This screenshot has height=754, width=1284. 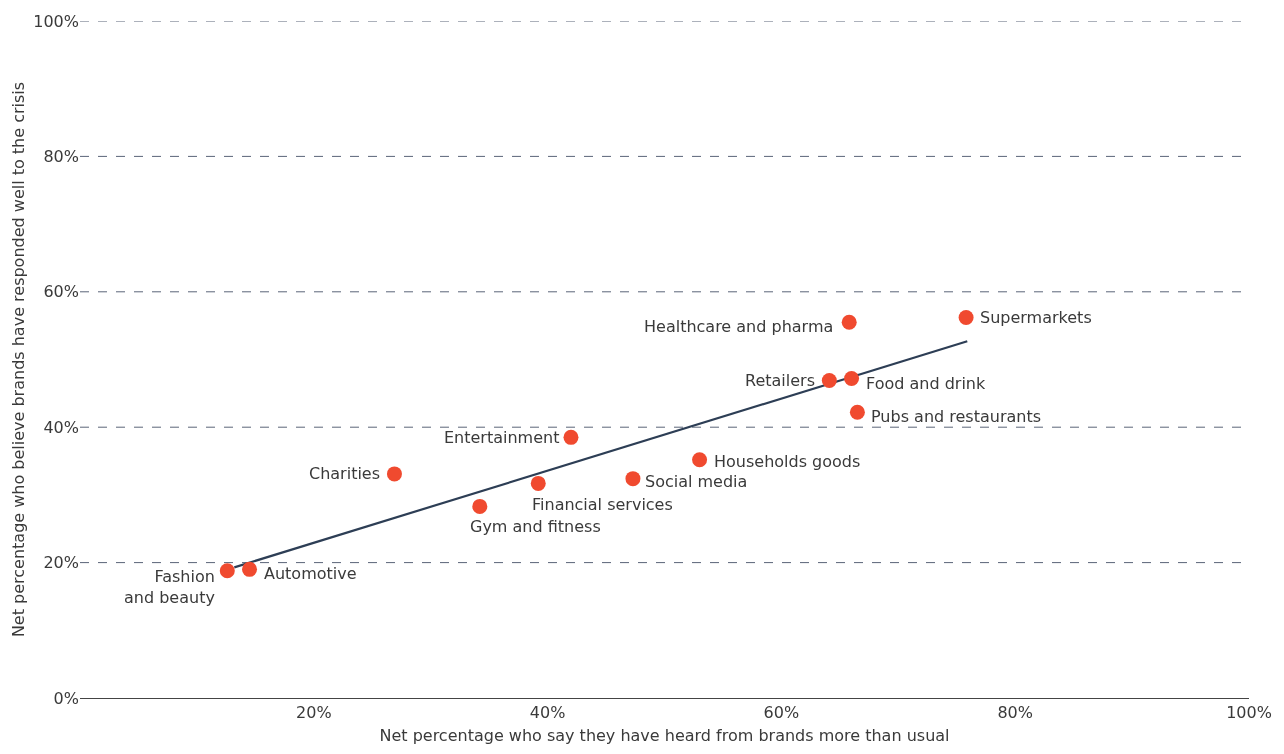 What do you see at coordinates (926, 383) in the screenshot?
I see `annotation: Food and drink` at bounding box center [926, 383].